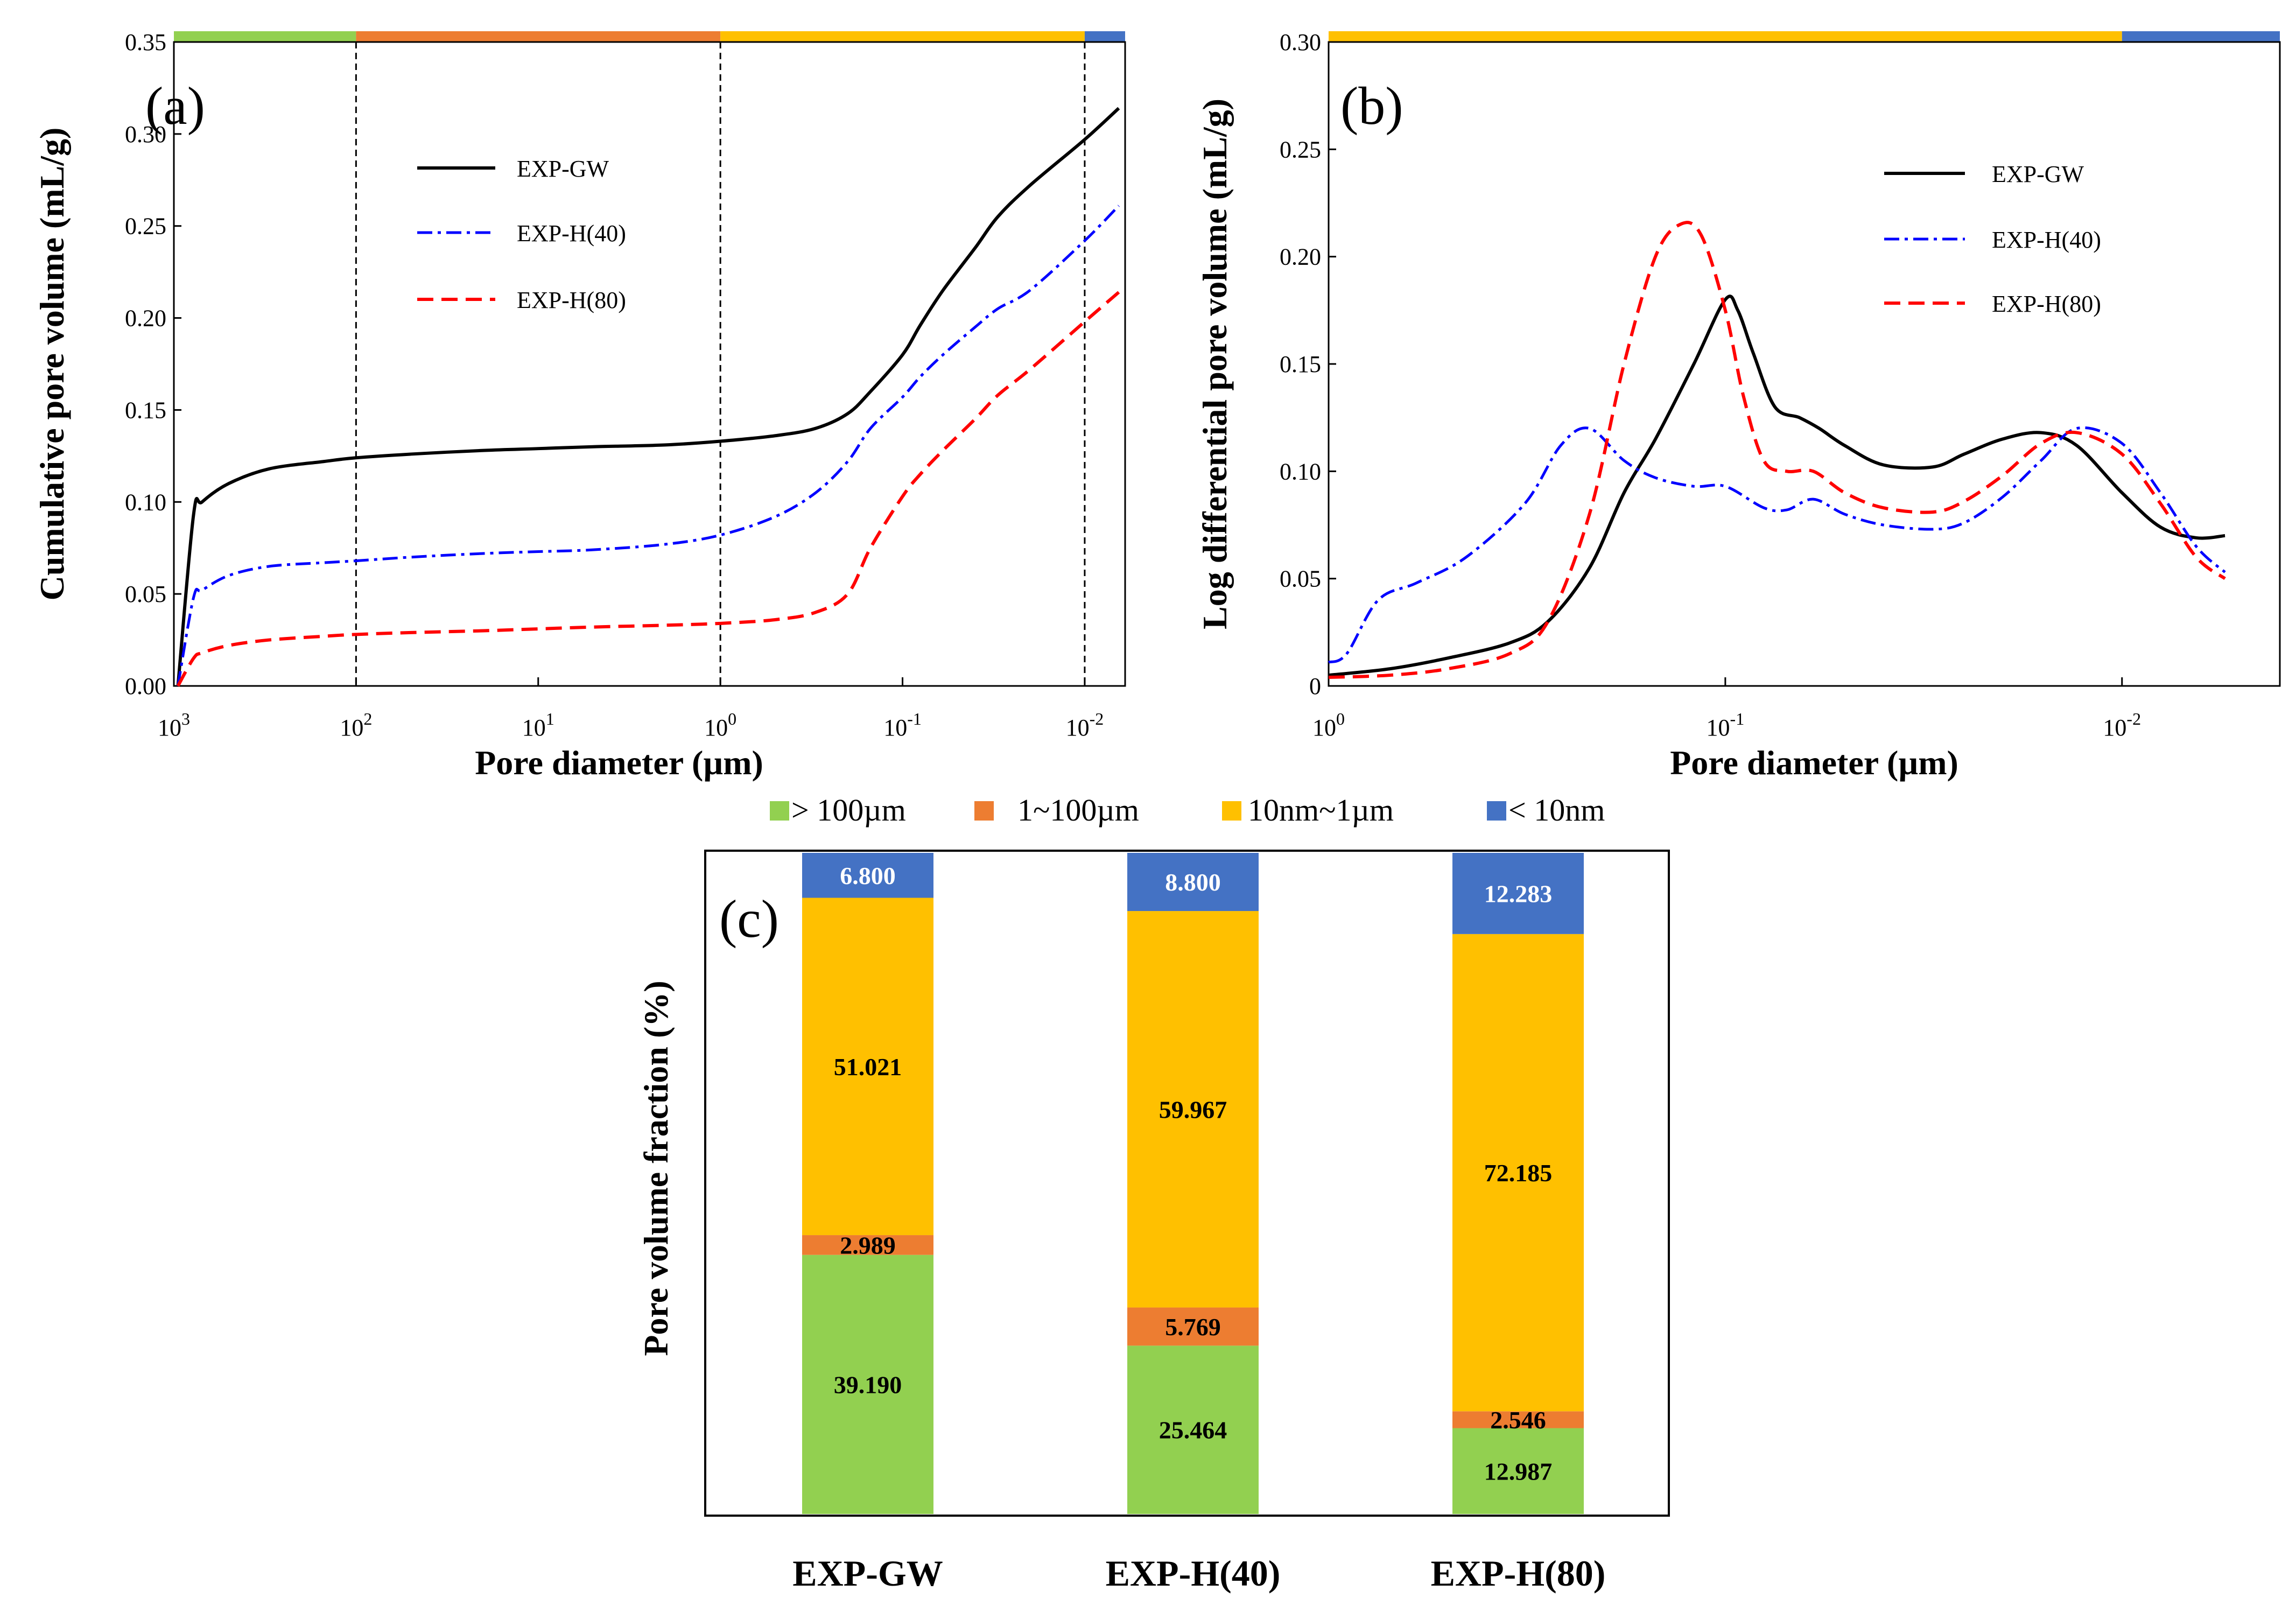 This screenshot has height=1605, width=2296. I want to click on a-x-tick-label-0: 10³, so click(174, 725).